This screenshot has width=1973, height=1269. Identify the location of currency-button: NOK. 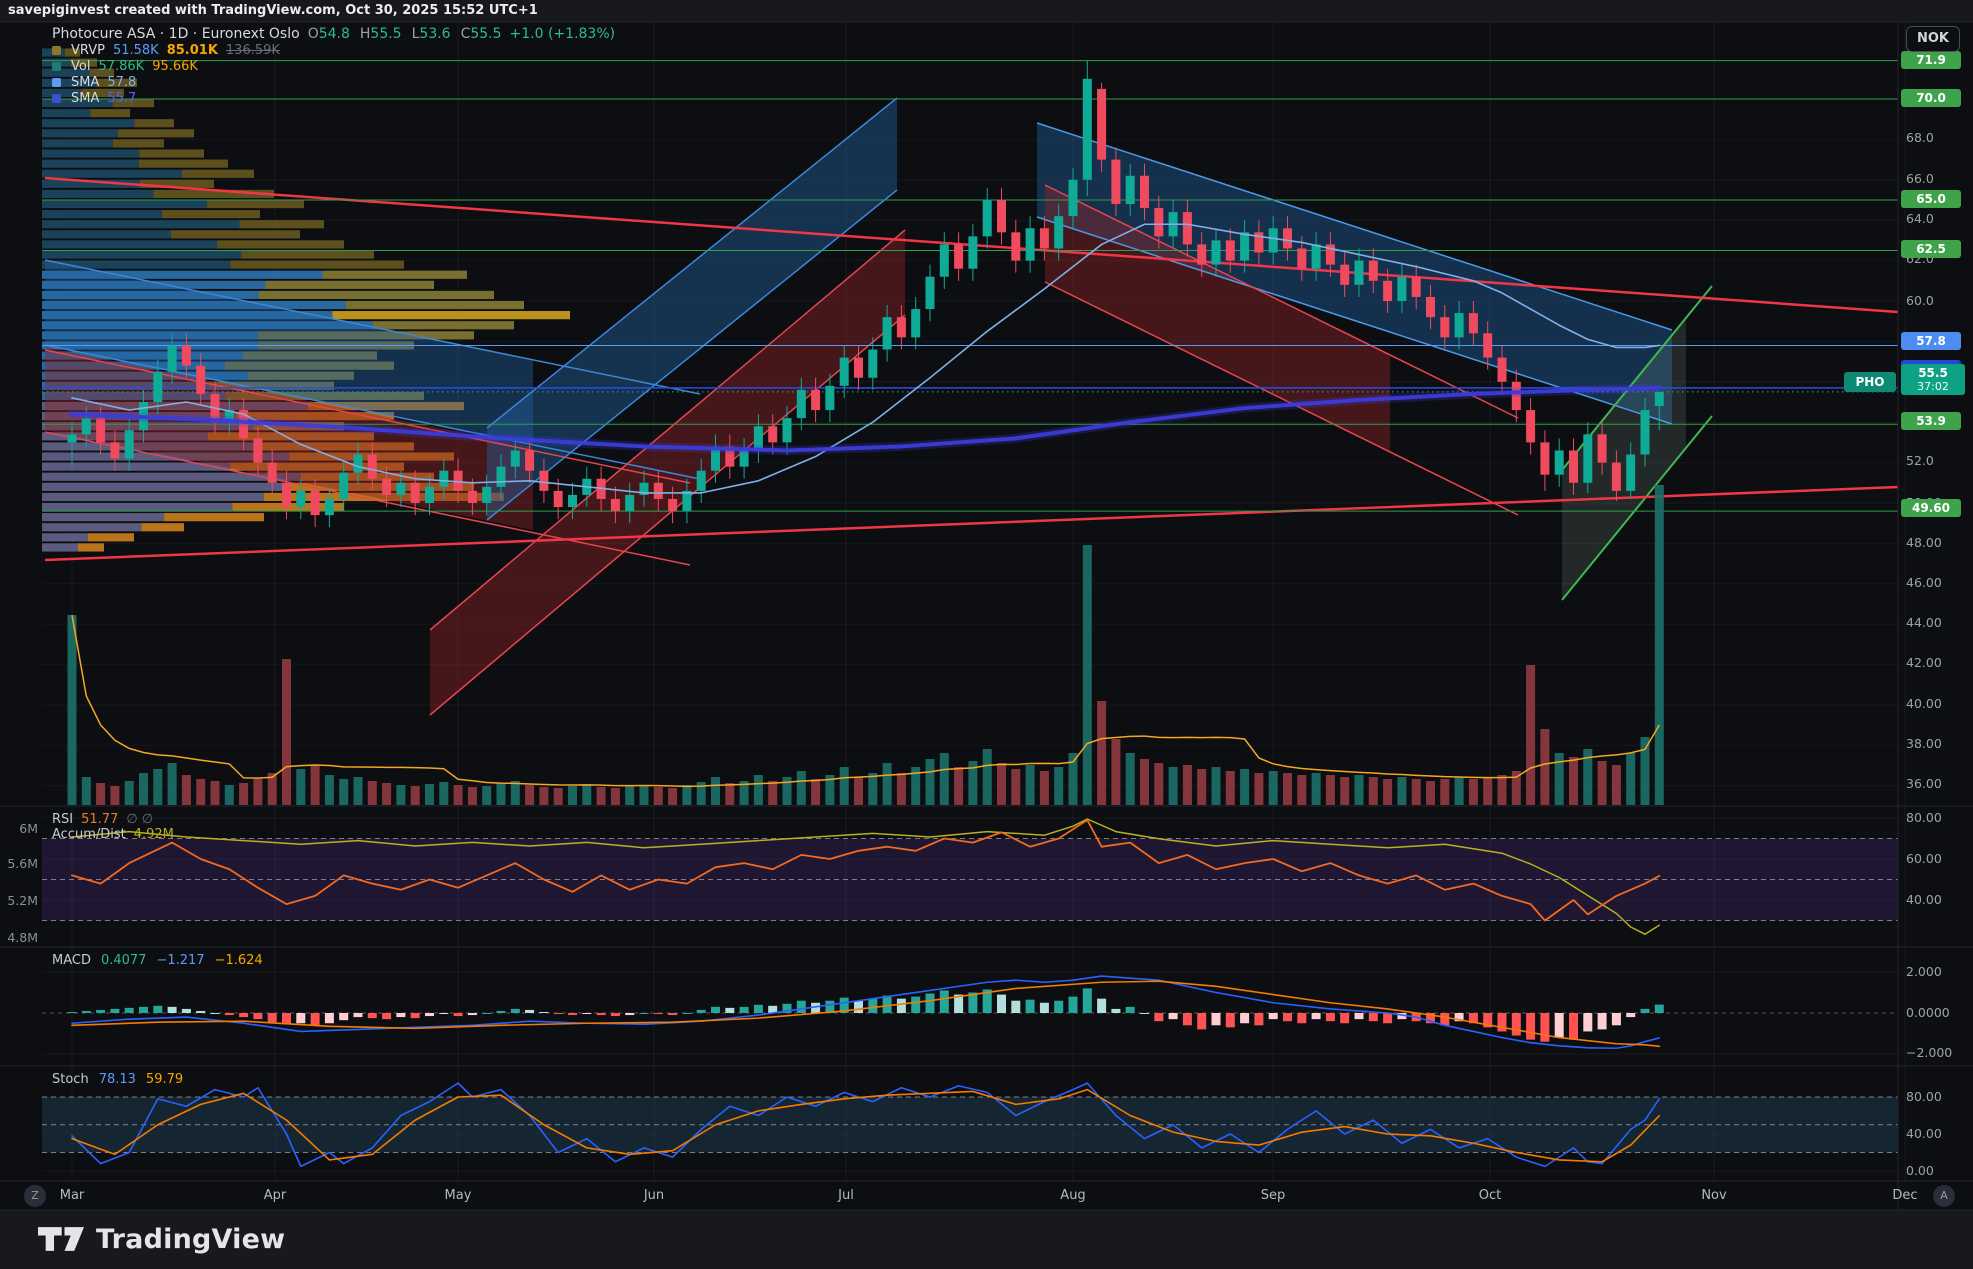
(1933, 39).